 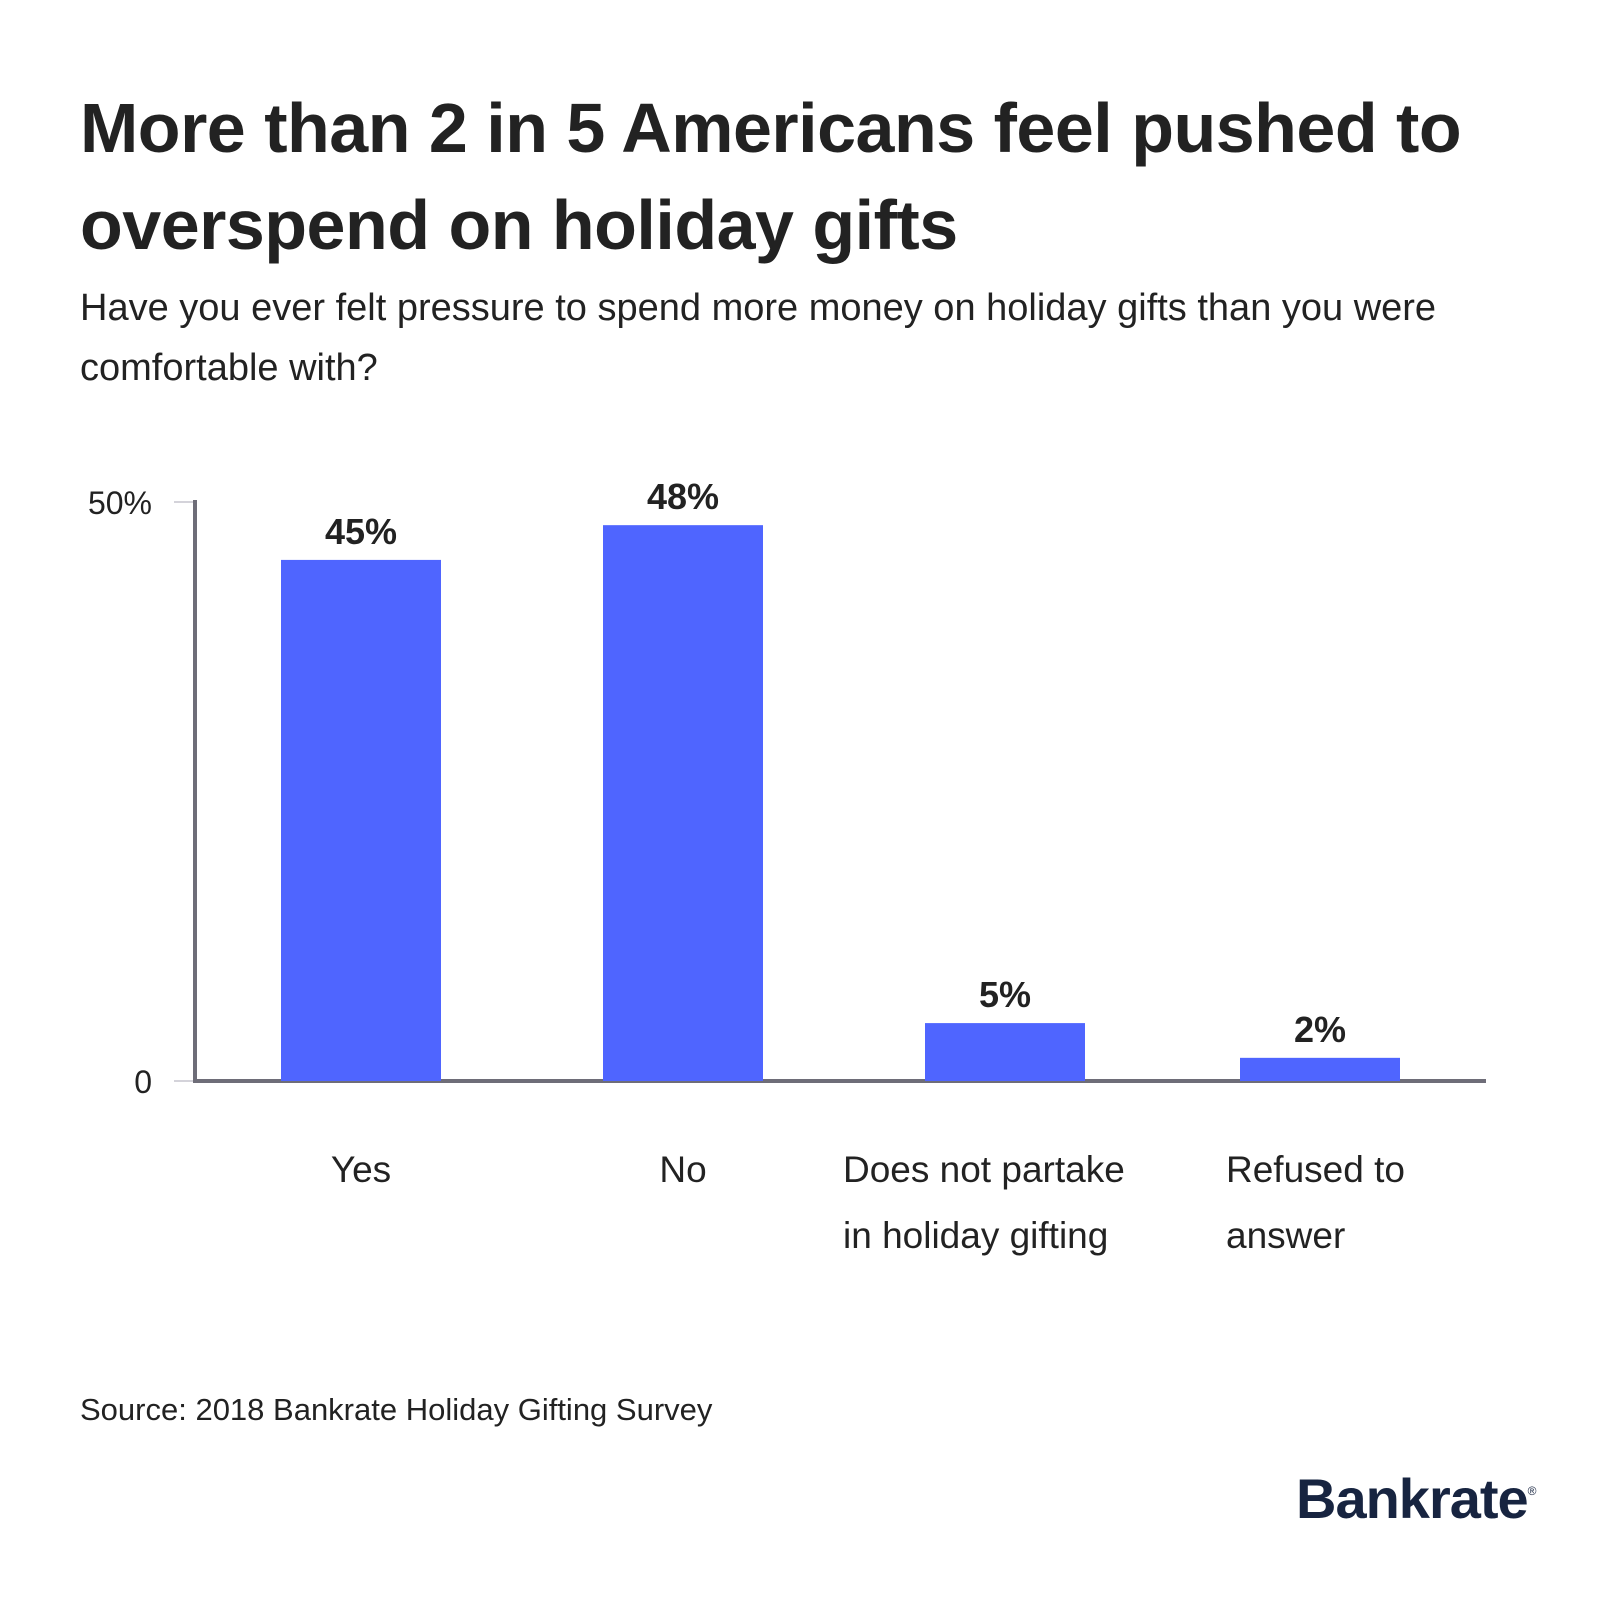 I want to click on category-label: in holiday gifting, so click(x=975, y=1235).